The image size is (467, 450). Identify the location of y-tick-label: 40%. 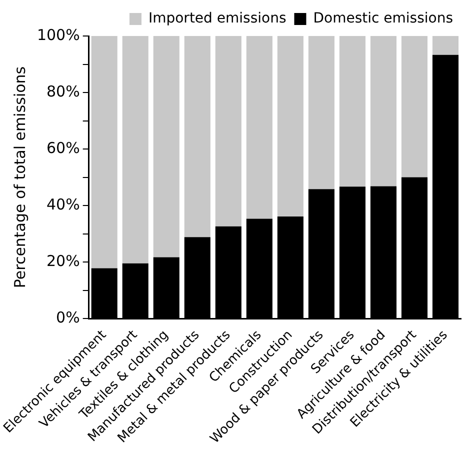
(63, 204).